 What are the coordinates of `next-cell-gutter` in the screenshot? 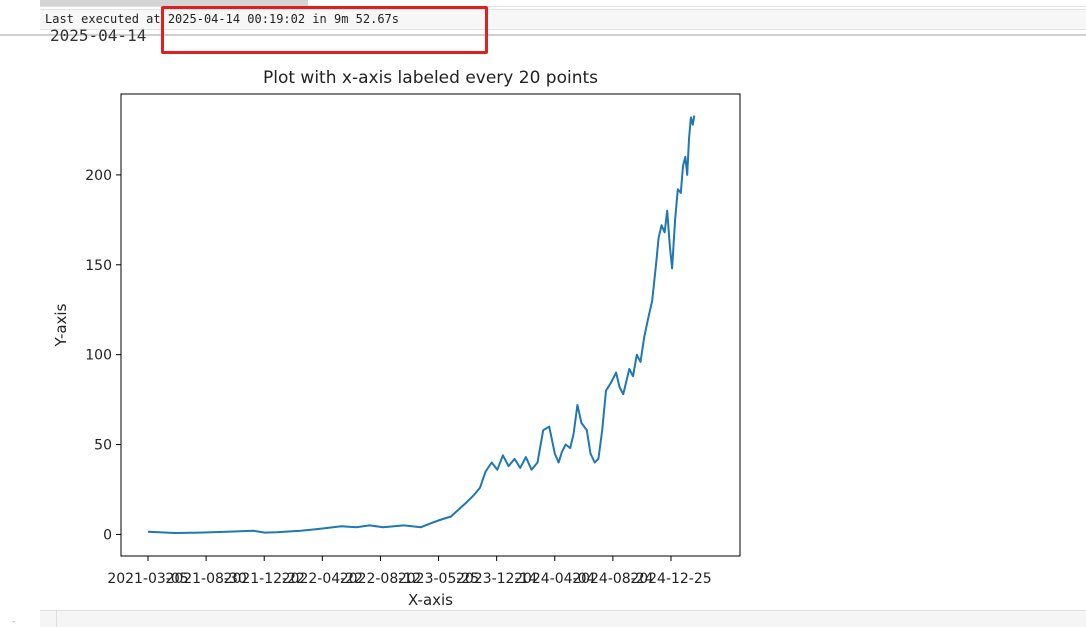 It's located at (56, 619).